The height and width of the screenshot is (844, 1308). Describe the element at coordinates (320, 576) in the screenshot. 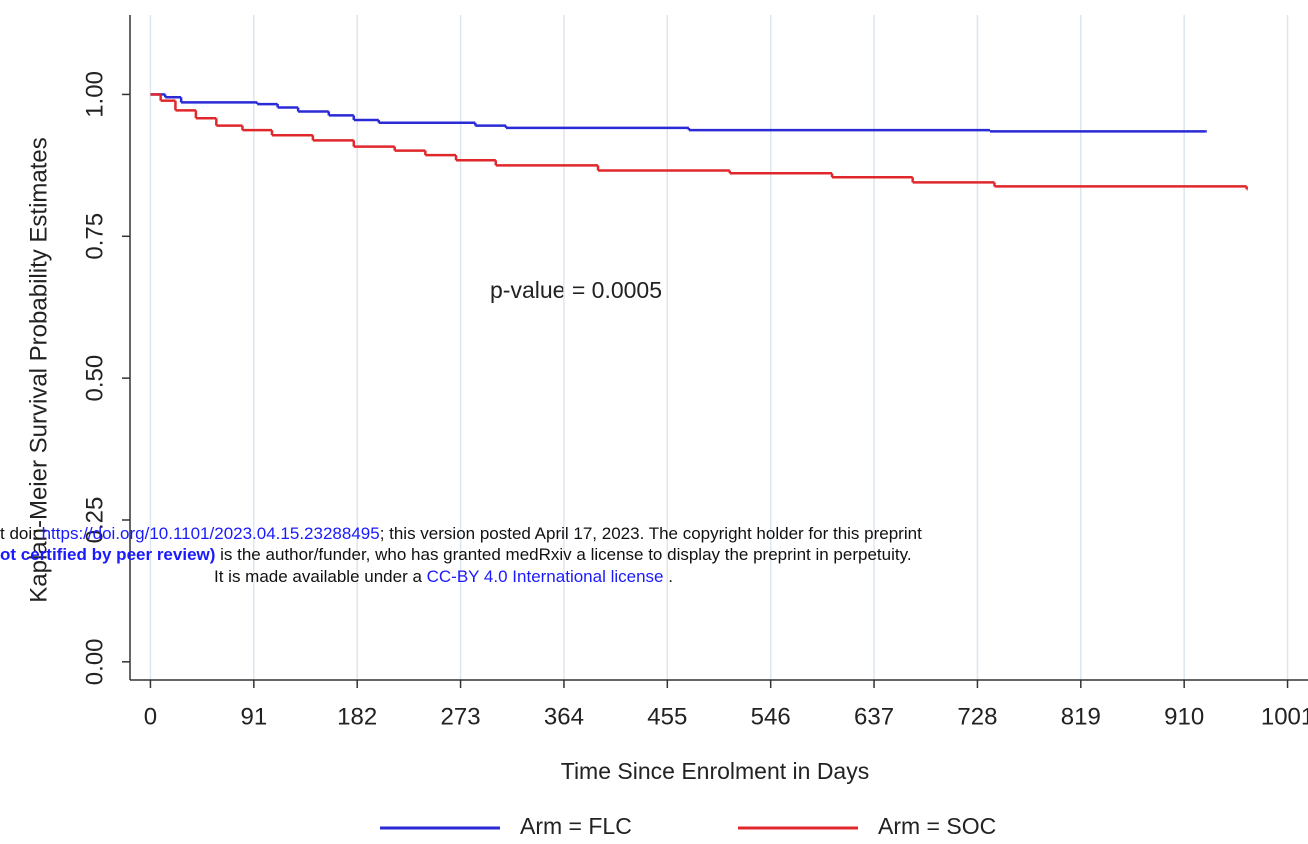

I see `text: It is made available under a` at that location.